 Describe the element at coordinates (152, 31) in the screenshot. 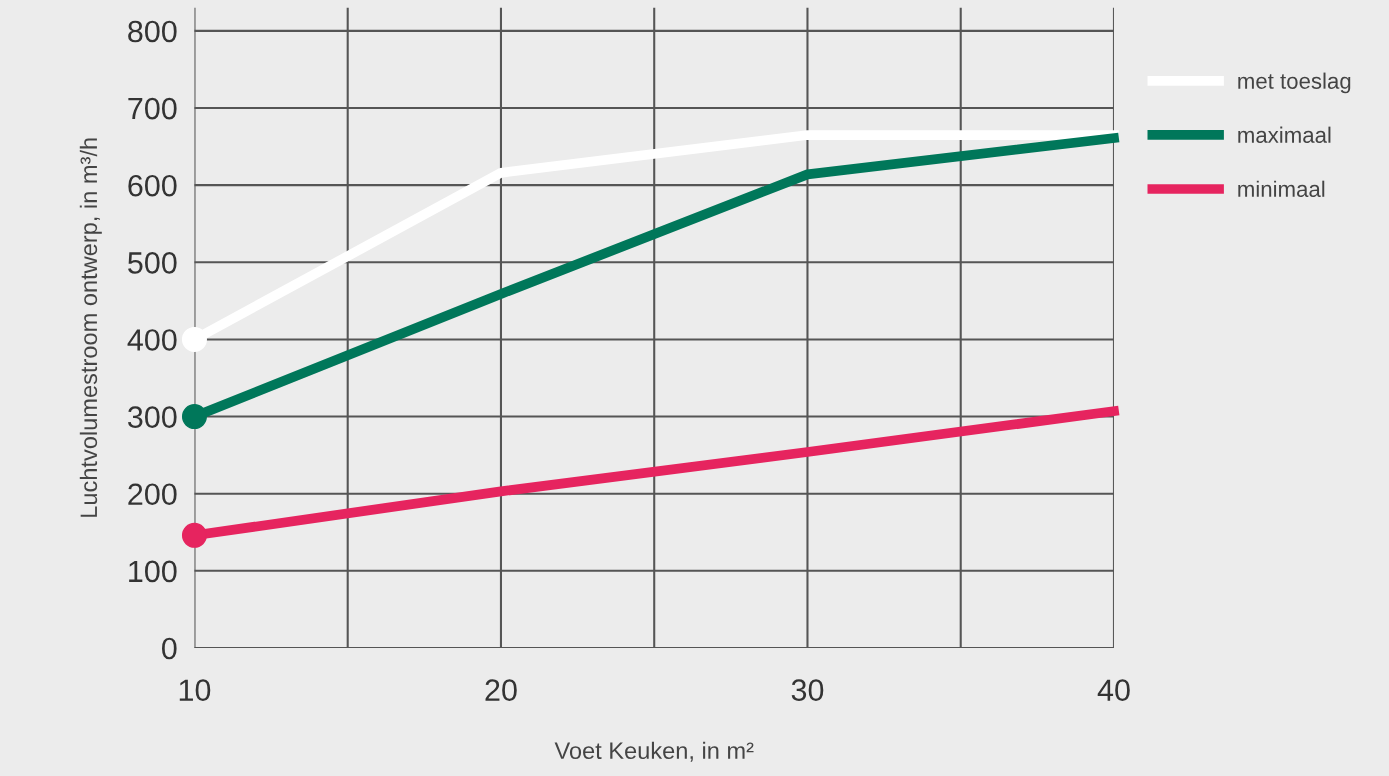

I see `y-tick-label: 800` at that location.